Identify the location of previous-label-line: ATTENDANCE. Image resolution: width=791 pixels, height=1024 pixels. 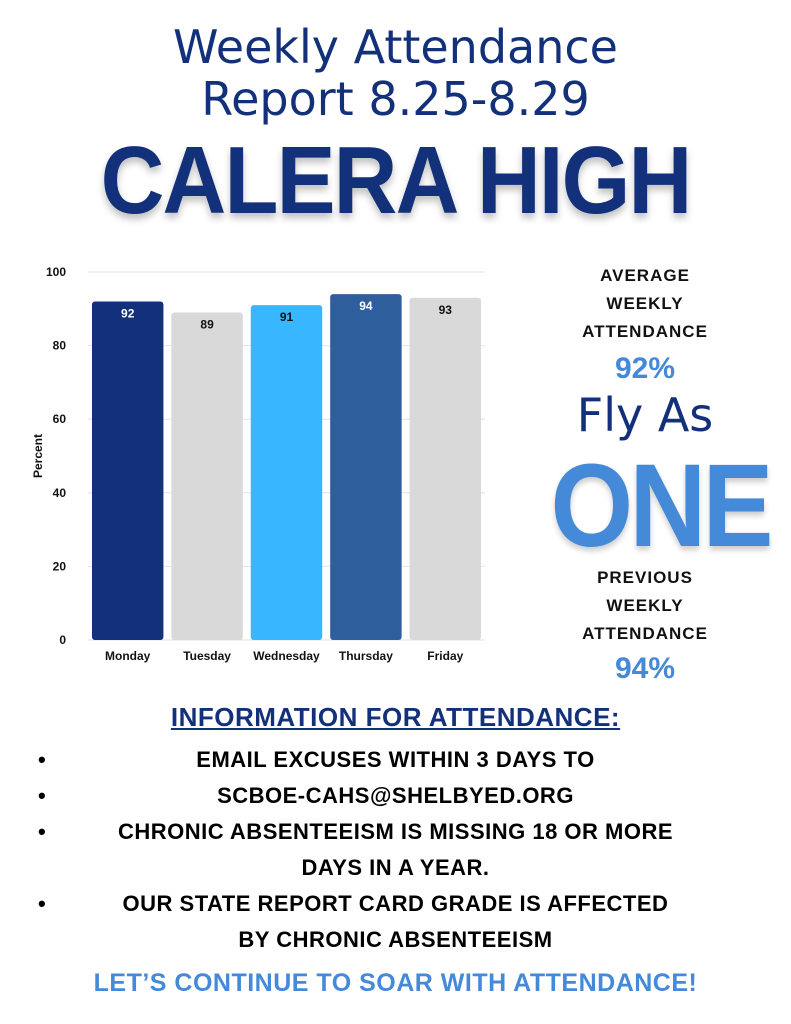
(645, 633).